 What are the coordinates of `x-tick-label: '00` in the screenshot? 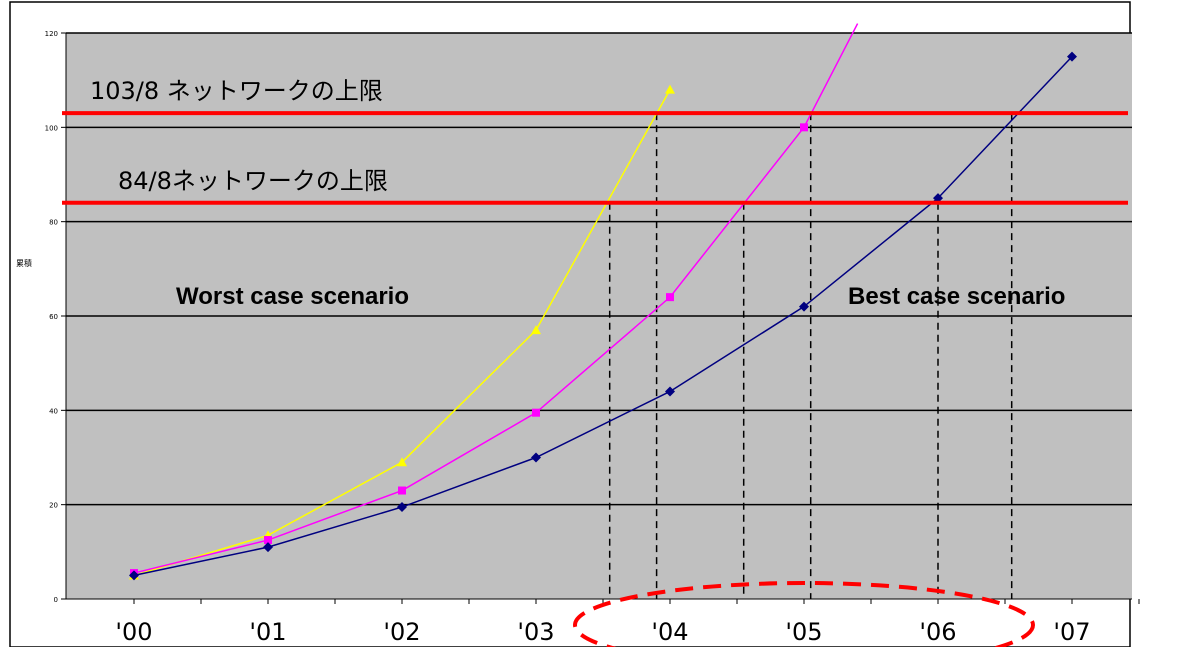 It's located at (133, 632).